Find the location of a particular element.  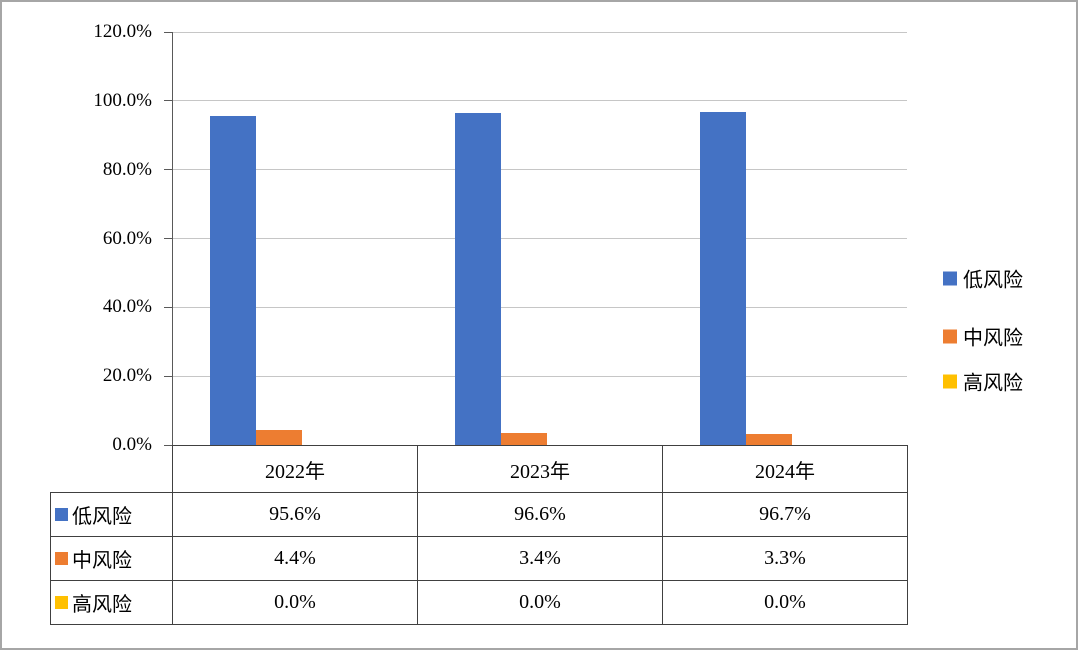

series-row-header-inner: 低风险 is located at coordinates (113, 514).